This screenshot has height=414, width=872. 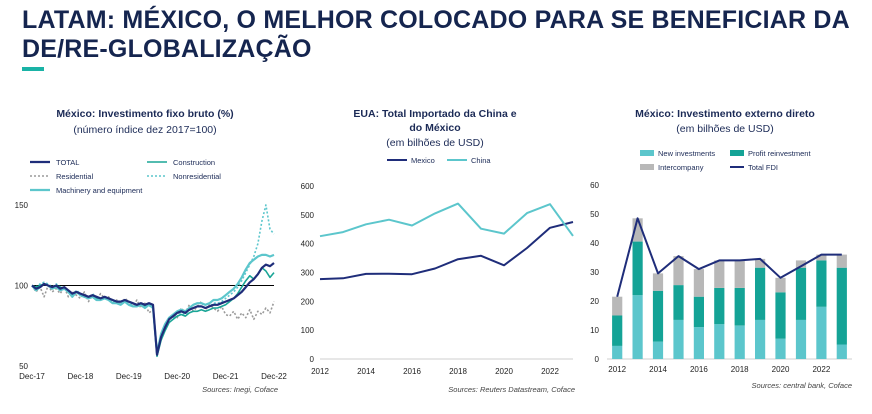 What do you see at coordinates (177, 376) in the screenshot?
I see `x-tick-label: Dec-20` at bounding box center [177, 376].